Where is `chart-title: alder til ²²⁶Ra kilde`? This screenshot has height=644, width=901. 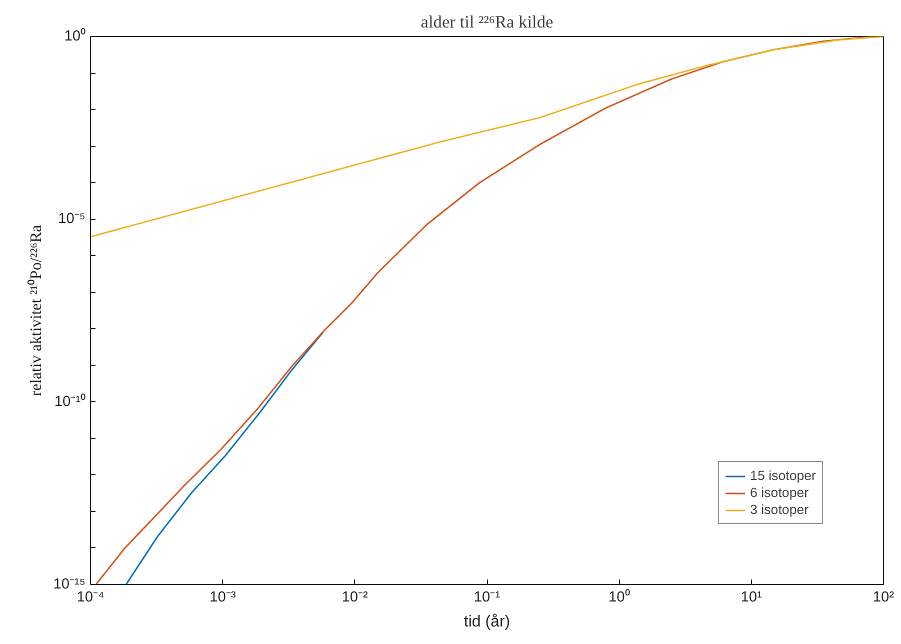 chart-title: alder til ²²⁶Ra kilde is located at coordinates (487, 22).